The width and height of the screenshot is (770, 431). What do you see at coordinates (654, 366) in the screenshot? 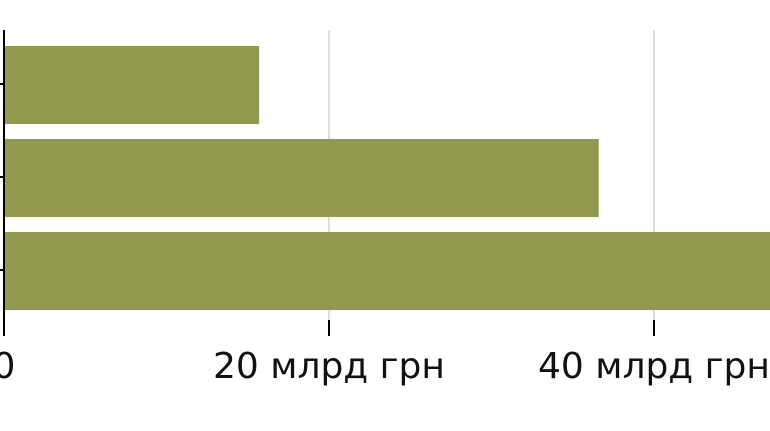
I see `x-tick-label-2: 40 млрд грн` at bounding box center [654, 366].